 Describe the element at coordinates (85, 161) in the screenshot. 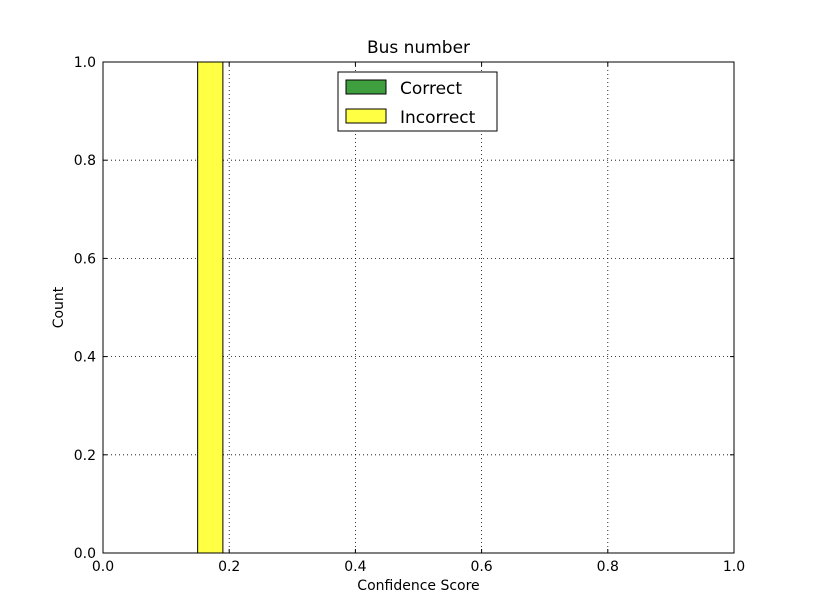

I see `y-tick-label: 0.8` at that location.